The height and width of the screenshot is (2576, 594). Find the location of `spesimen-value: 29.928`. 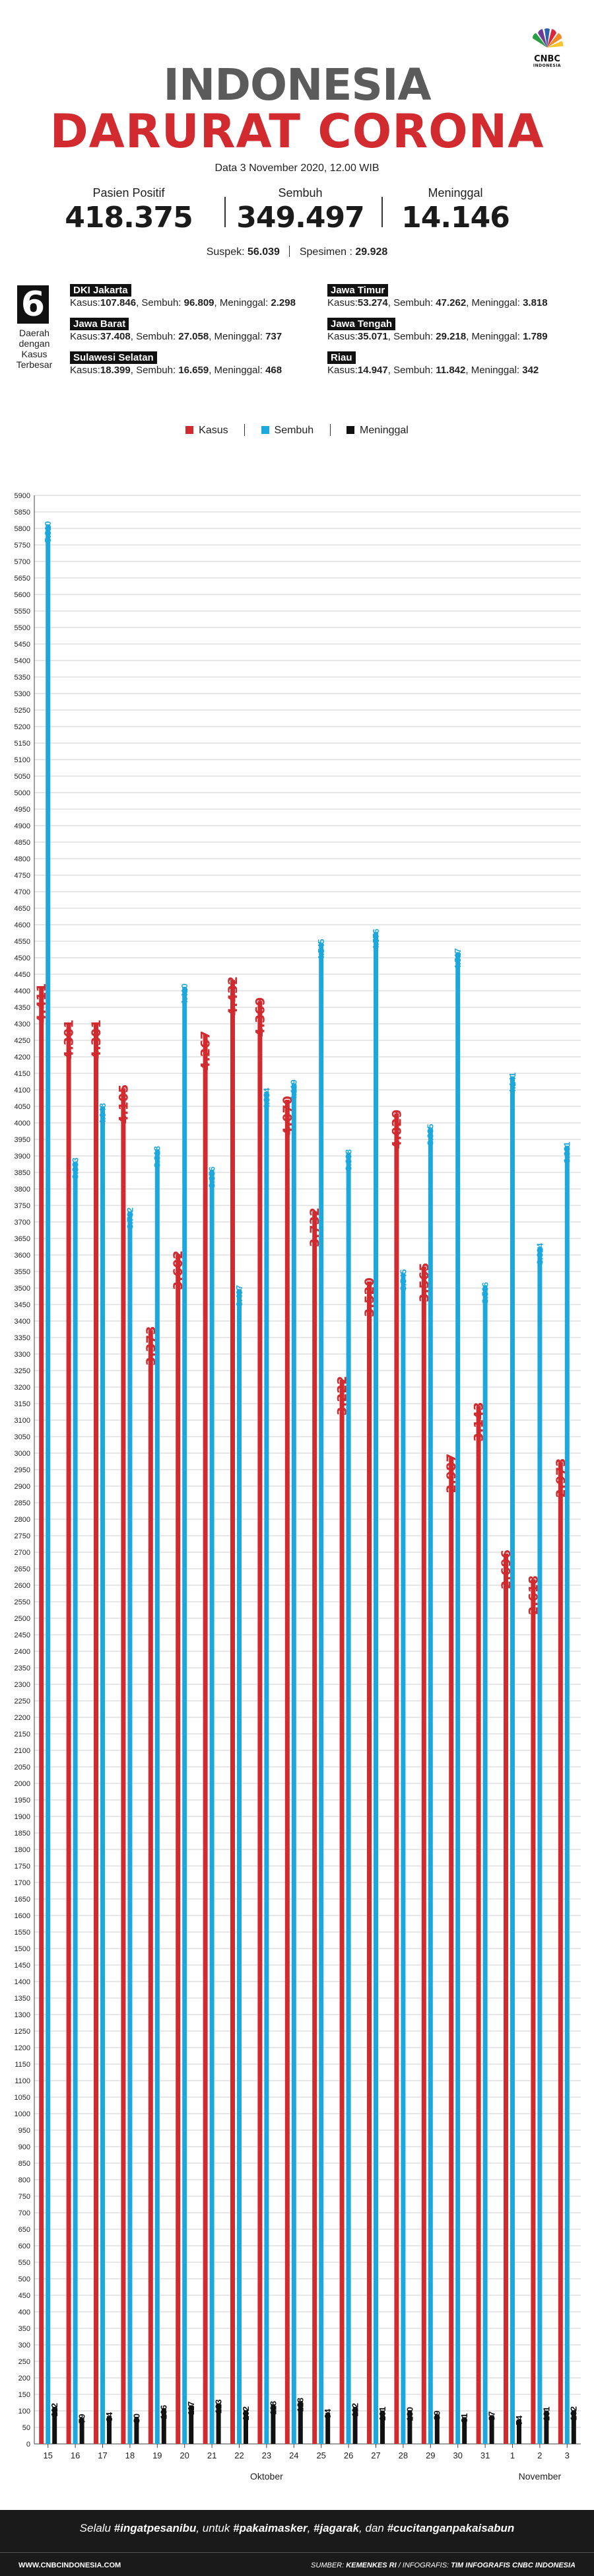

spesimen-value: 29.928 is located at coordinates (371, 252).